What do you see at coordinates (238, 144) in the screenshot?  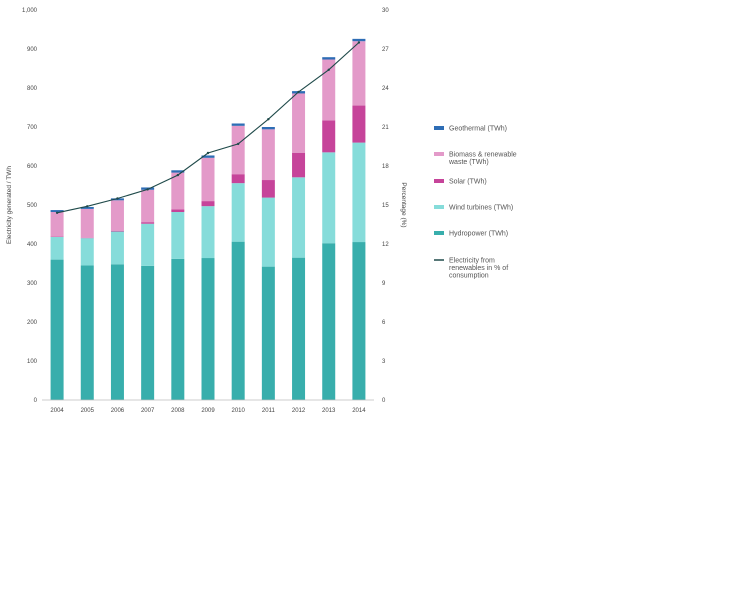 I see `line-point-2010` at bounding box center [238, 144].